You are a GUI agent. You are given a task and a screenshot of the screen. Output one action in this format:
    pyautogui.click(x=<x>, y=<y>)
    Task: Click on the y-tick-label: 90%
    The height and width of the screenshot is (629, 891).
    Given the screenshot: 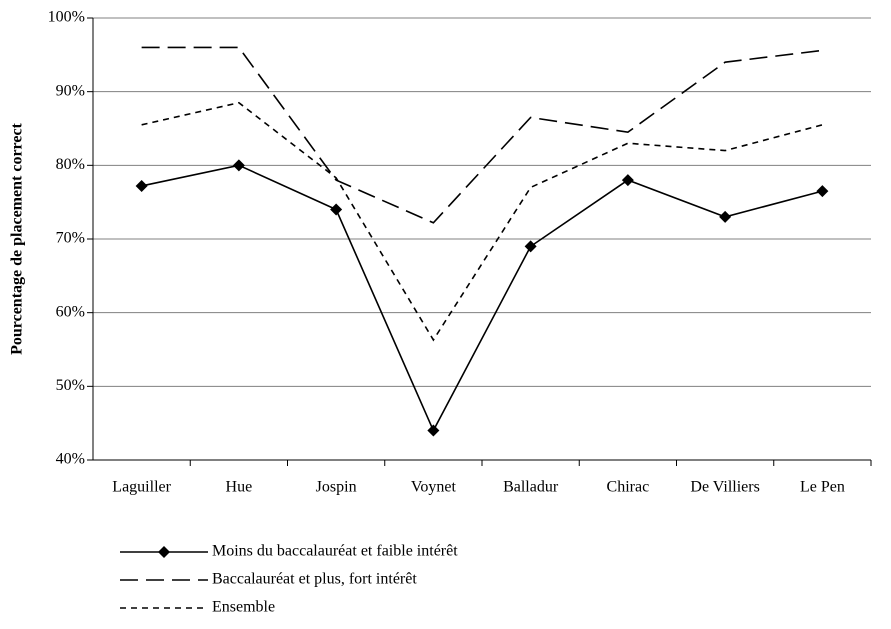 What is the action you would take?
    pyautogui.click(x=70, y=90)
    